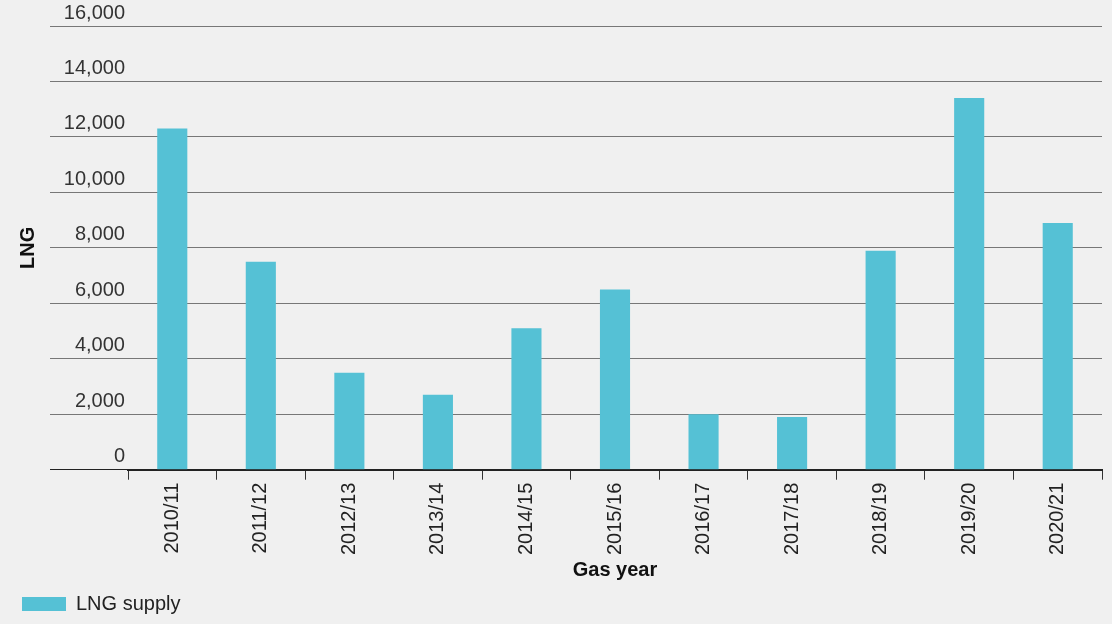 This screenshot has height=624, width=1112. I want to click on y-tick-label: 16,000, so click(94, 11).